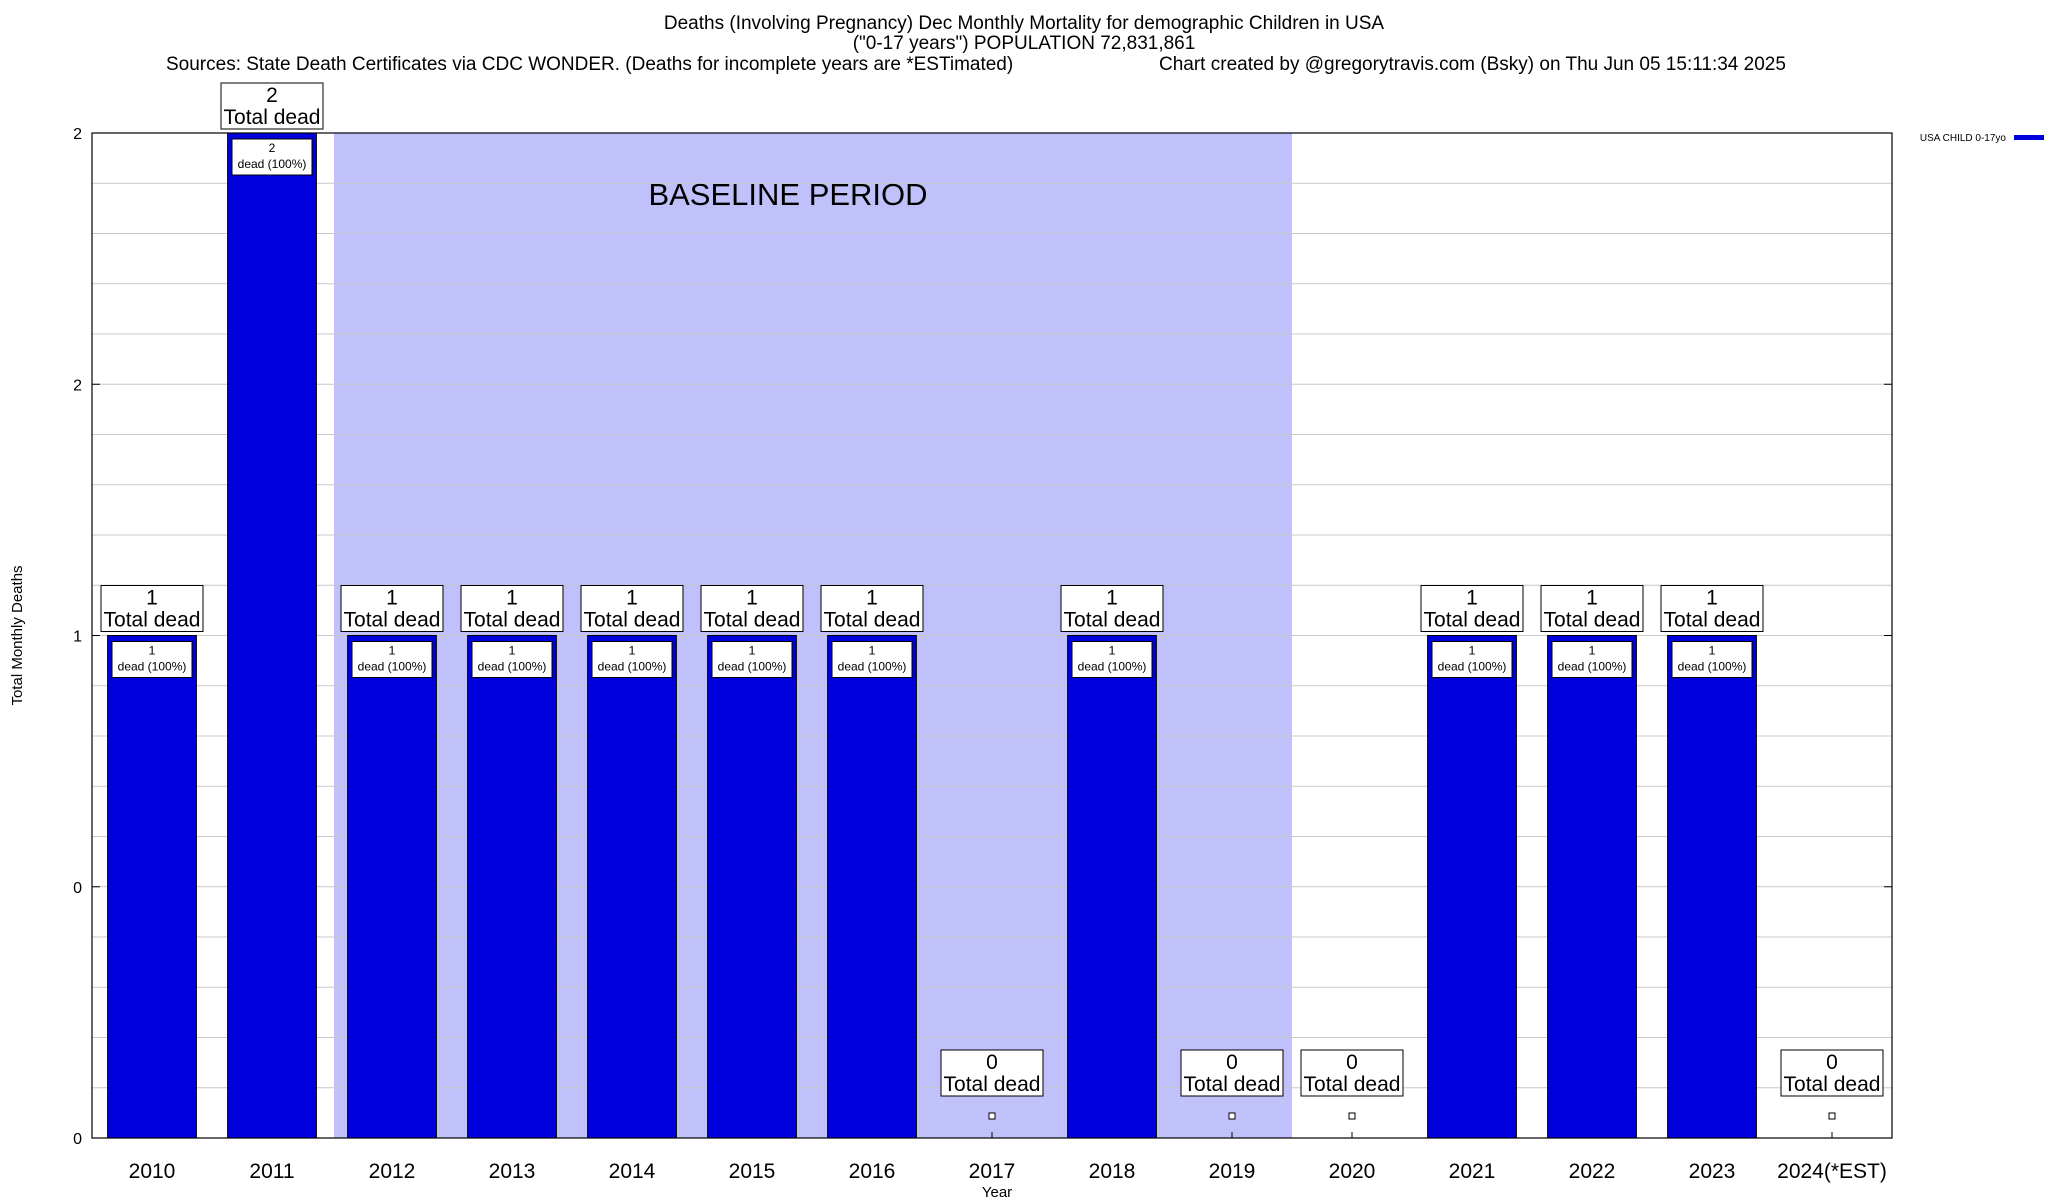  What do you see at coordinates (992, 1171) in the screenshot?
I see `x-tick-label: 2017` at bounding box center [992, 1171].